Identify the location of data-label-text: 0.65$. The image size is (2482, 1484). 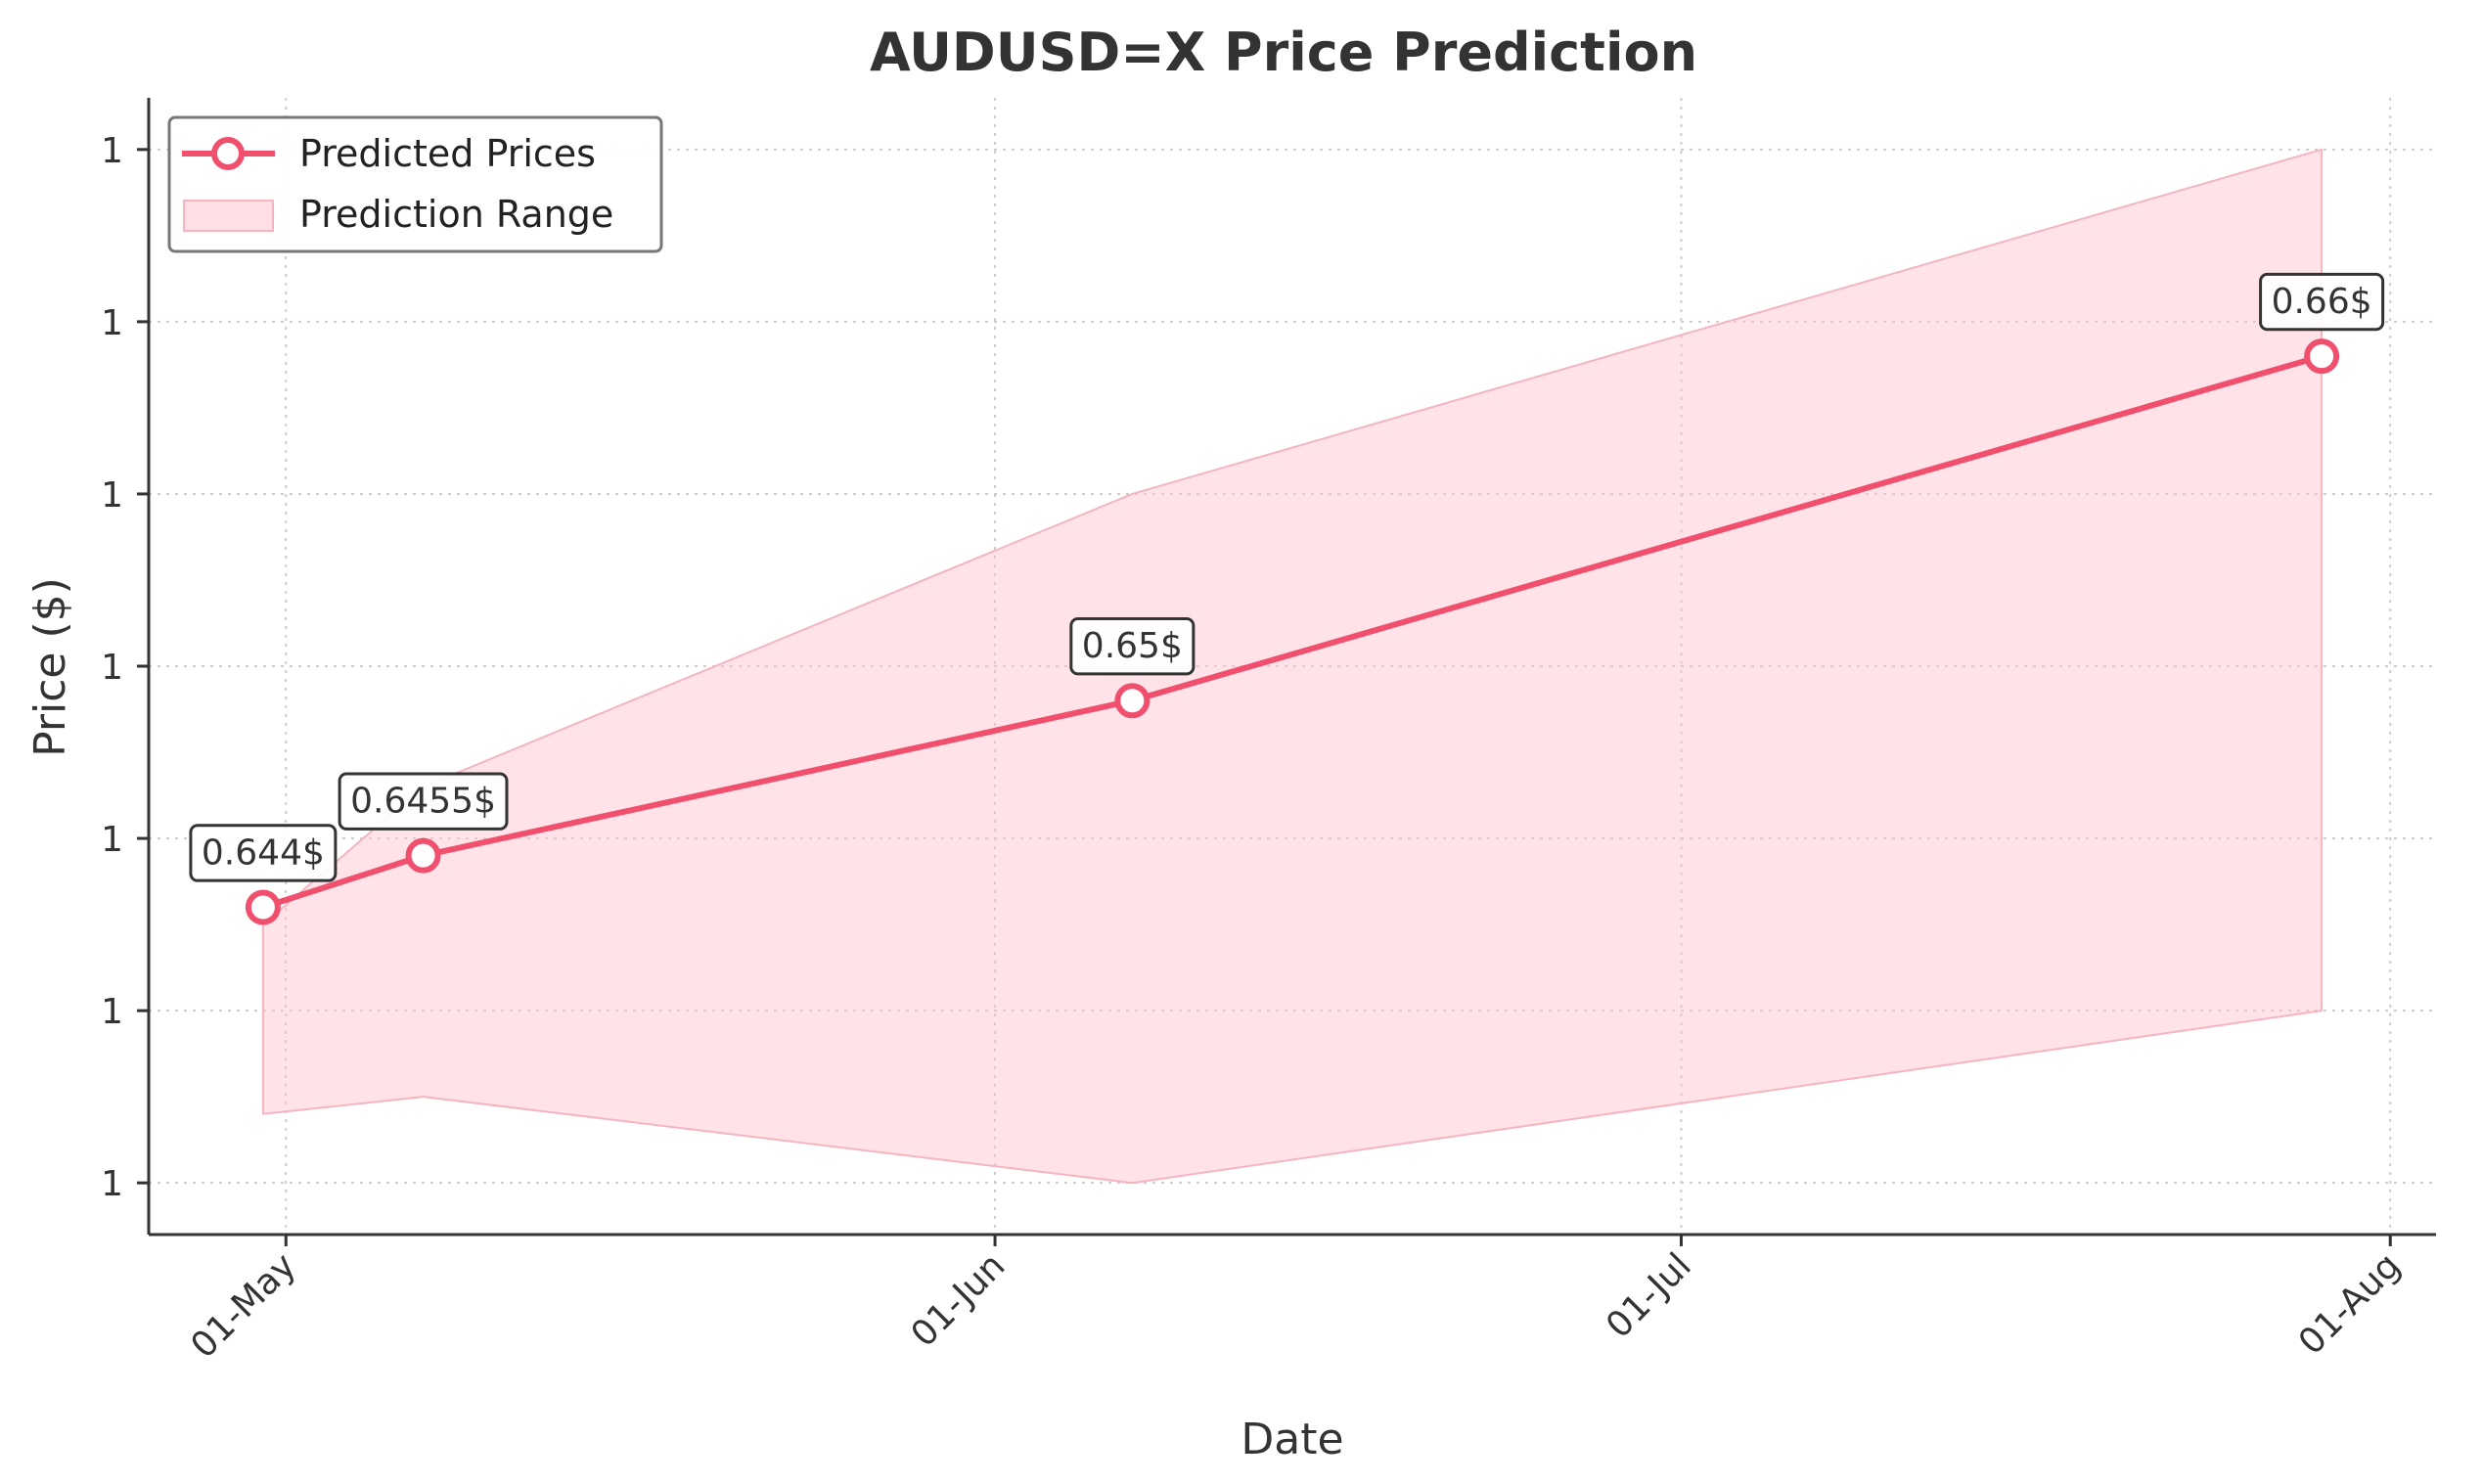
(1133, 646).